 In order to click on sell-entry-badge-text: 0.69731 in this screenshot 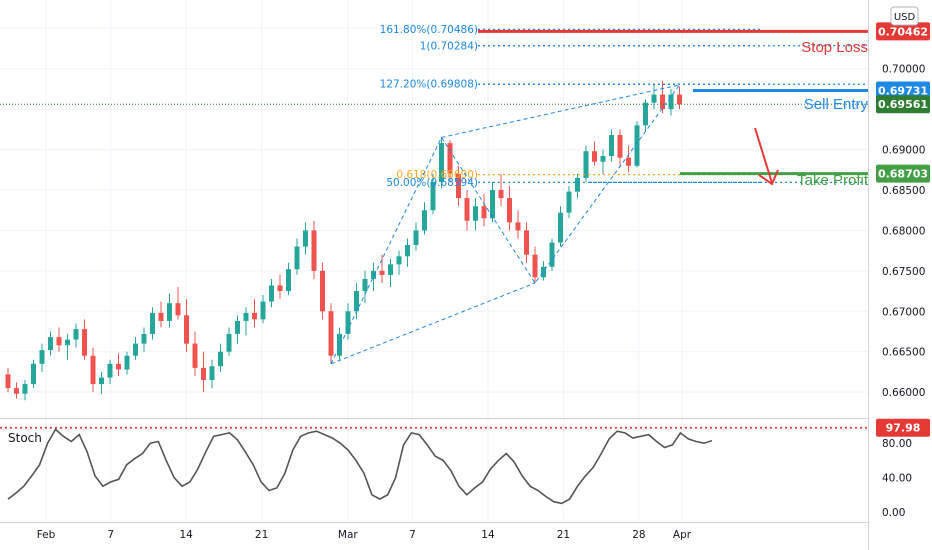, I will do `click(903, 90)`.